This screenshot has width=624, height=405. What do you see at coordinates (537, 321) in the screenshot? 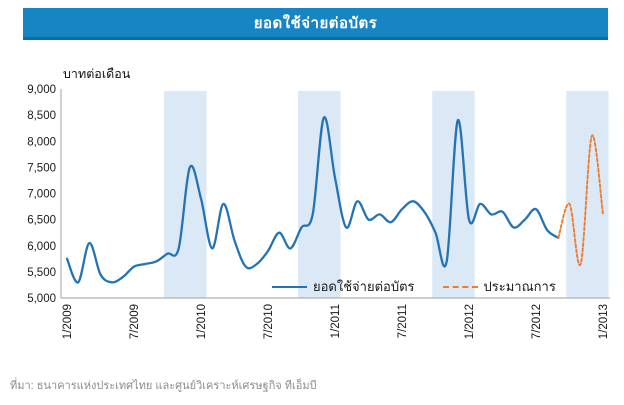
I see `x-tick-label: 7/2012` at bounding box center [537, 321].